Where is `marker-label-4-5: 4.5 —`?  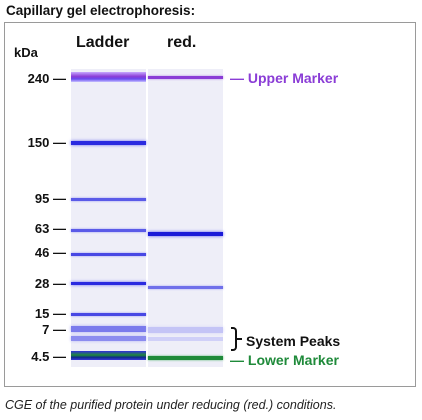 marker-label-4-5: 4.5 — is located at coordinates (48, 356).